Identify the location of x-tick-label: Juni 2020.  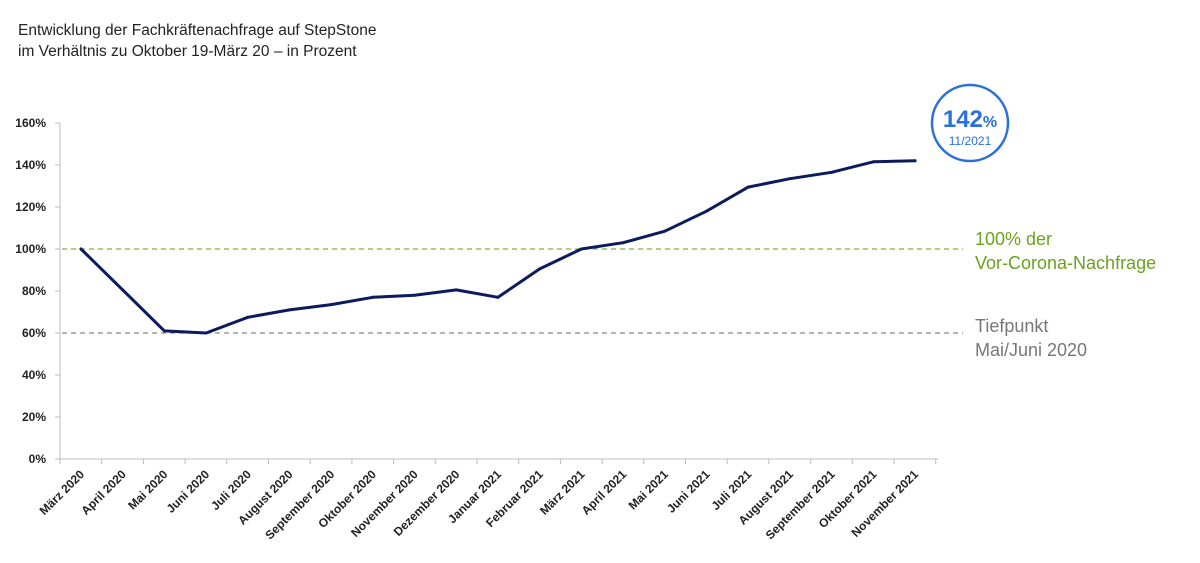
(188, 491).